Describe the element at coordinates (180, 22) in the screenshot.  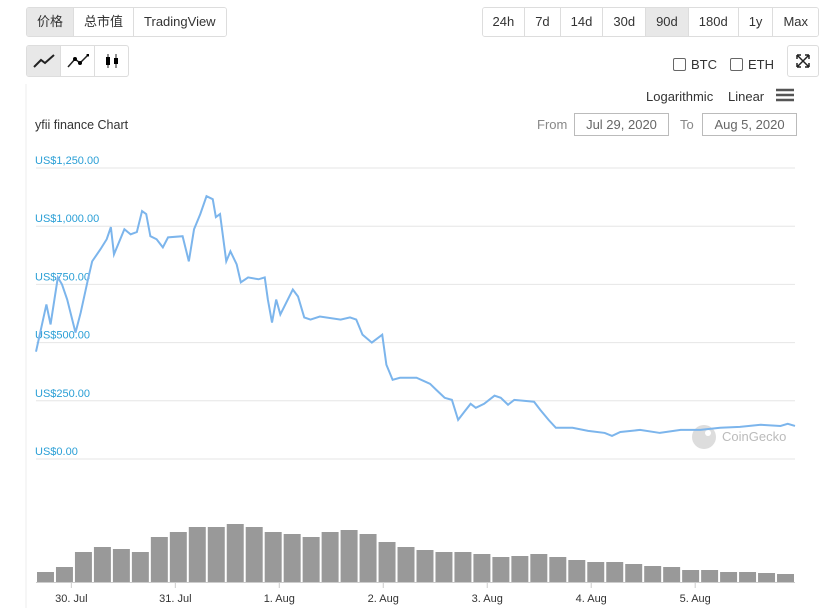
I see `tab: TradingView` at that location.